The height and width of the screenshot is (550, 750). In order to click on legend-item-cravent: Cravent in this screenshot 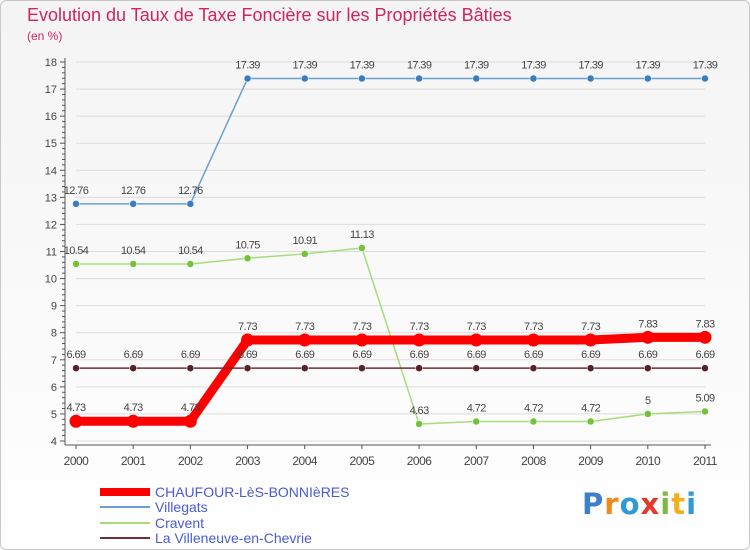, I will do `click(224, 523)`.